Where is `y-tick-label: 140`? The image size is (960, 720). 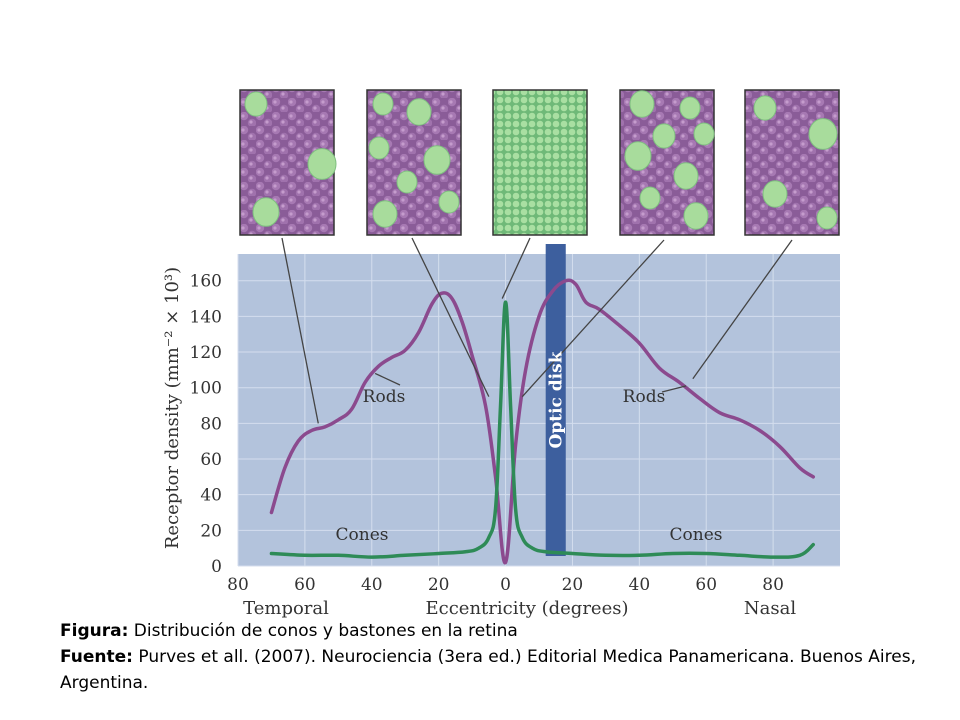 y-tick-label: 140 is located at coordinates (206, 317).